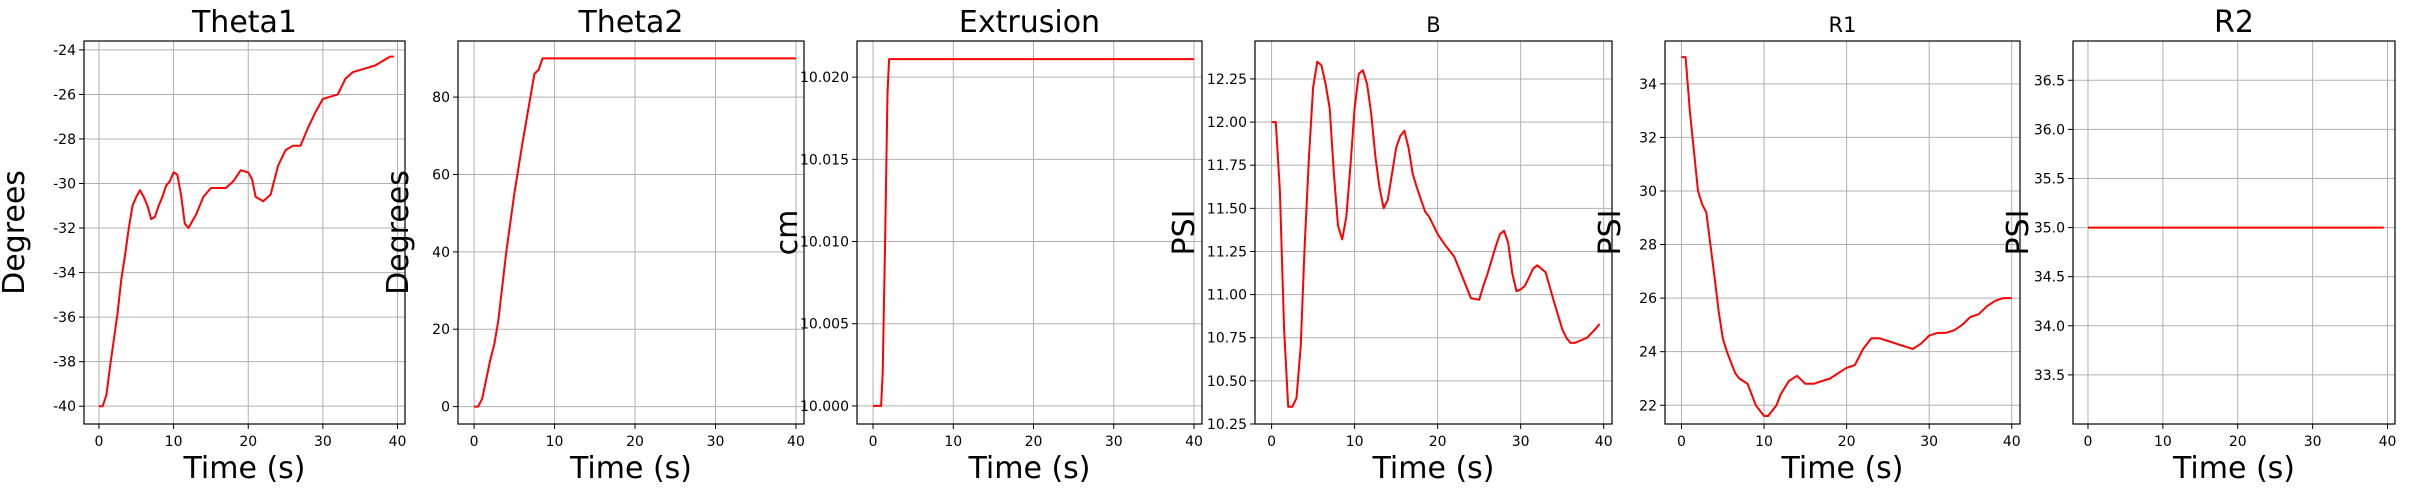 This screenshot has width=2417, height=492. What do you see at coordinates (824, 243) in the screenshot?
I see `y-tick-label: 10.010` at bounding box center [824, 243].